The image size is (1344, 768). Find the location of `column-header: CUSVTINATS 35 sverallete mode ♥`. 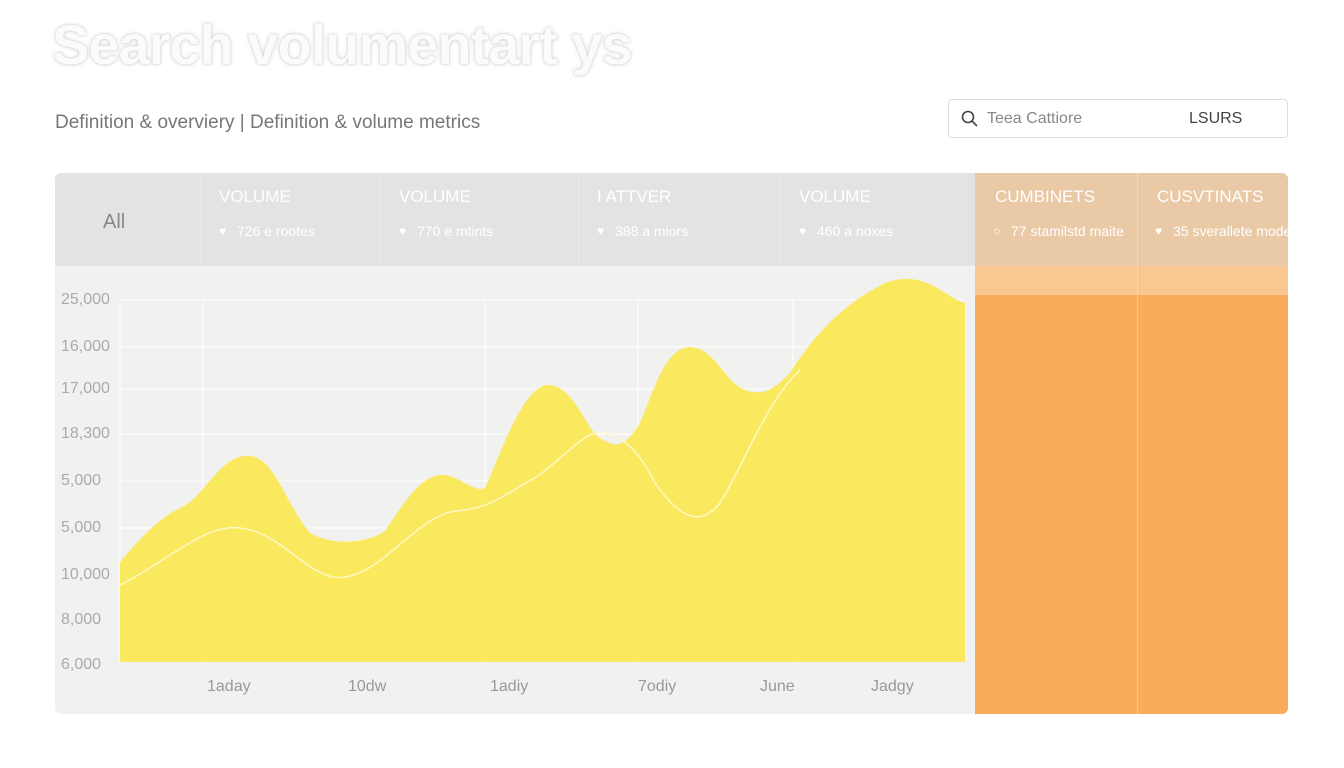

column-header: CUSVTINATS 35 sverallete mode ♥ is located at coordinates (1212, 219).